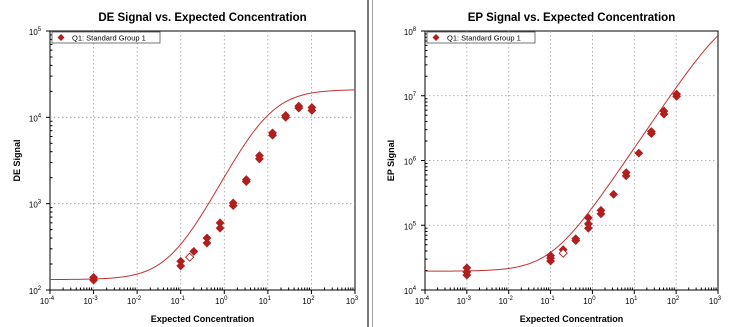 This screenshot has width=731, height=327. I want to click on y-axis-ticks: 10⁴ 10⁵ 10⁶ 10⁷ 10⁸, so click(414, 161).